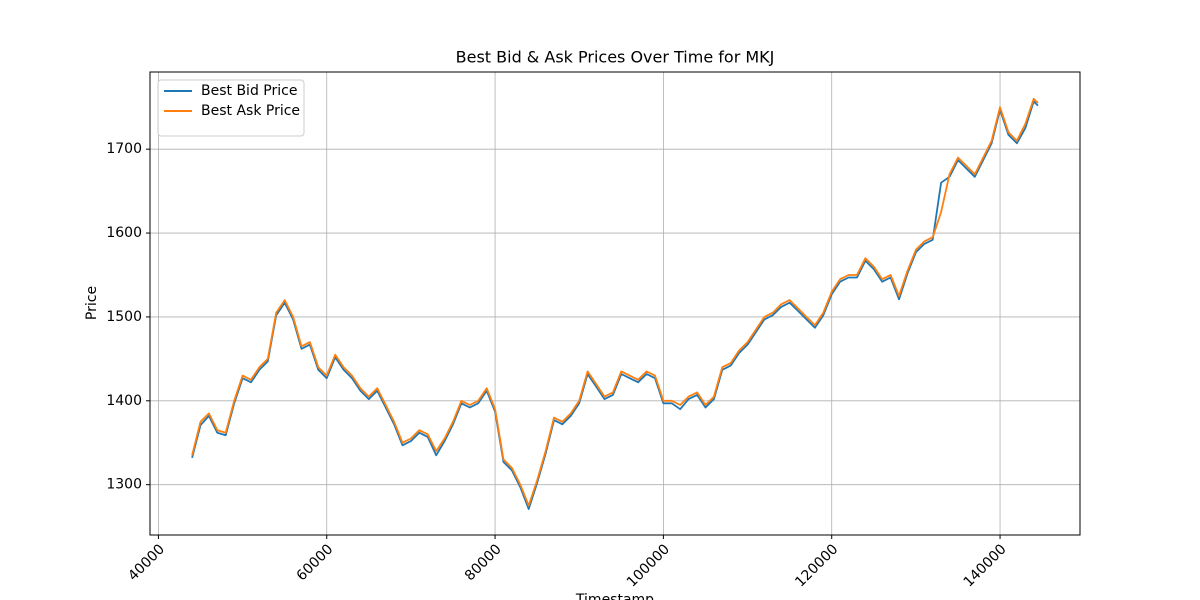  Describe the element at coordinates (614, 596) in the screenshot. I see `x-axis-label: Timestamp` at that location.